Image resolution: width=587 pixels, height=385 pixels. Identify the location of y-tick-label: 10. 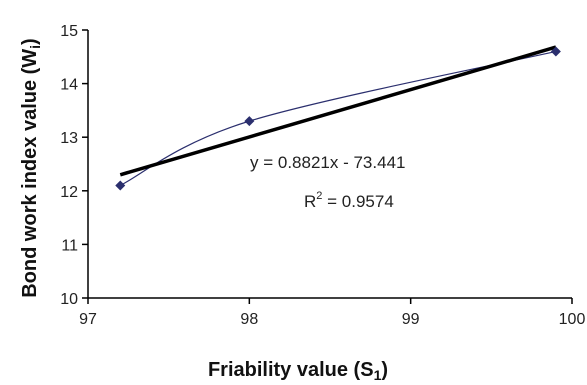
(69, 299).